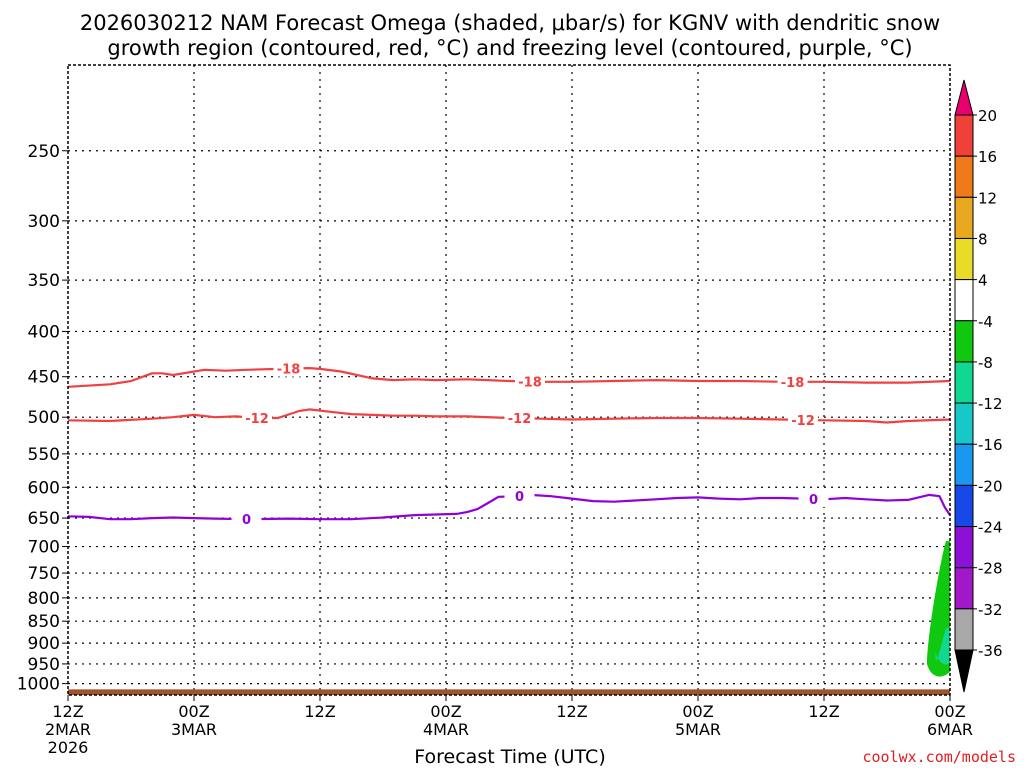 This screenshot has width=1024, height=768. Describe the element at coordinates (509, 757) in the screenshot. I see `x-axis-label: Forecast Time (UTC)` at that location.